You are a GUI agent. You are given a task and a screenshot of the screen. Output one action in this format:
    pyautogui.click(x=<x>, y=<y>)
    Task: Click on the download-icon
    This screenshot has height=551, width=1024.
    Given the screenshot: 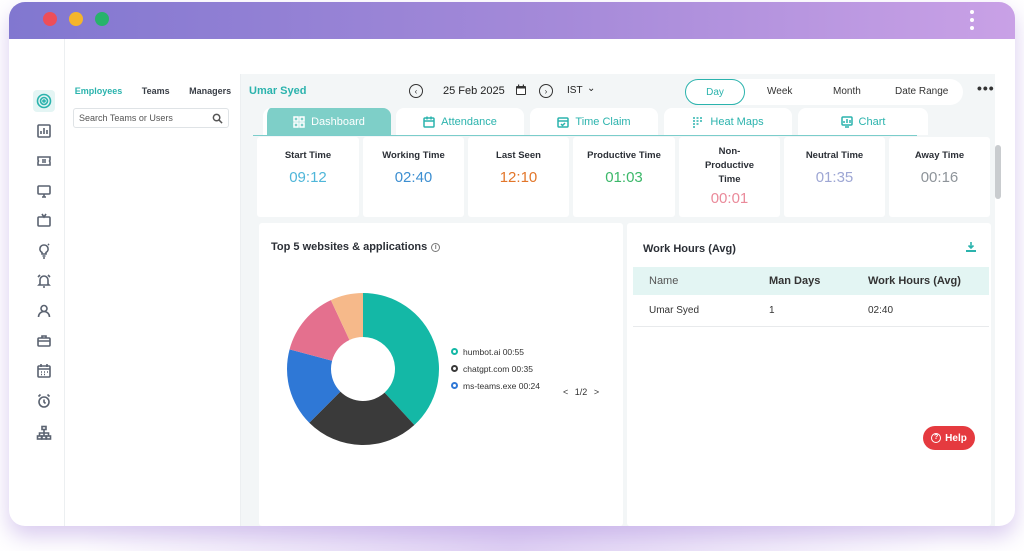 What is the action you would take?
    pyautogui.click(x=971, y=247)
    